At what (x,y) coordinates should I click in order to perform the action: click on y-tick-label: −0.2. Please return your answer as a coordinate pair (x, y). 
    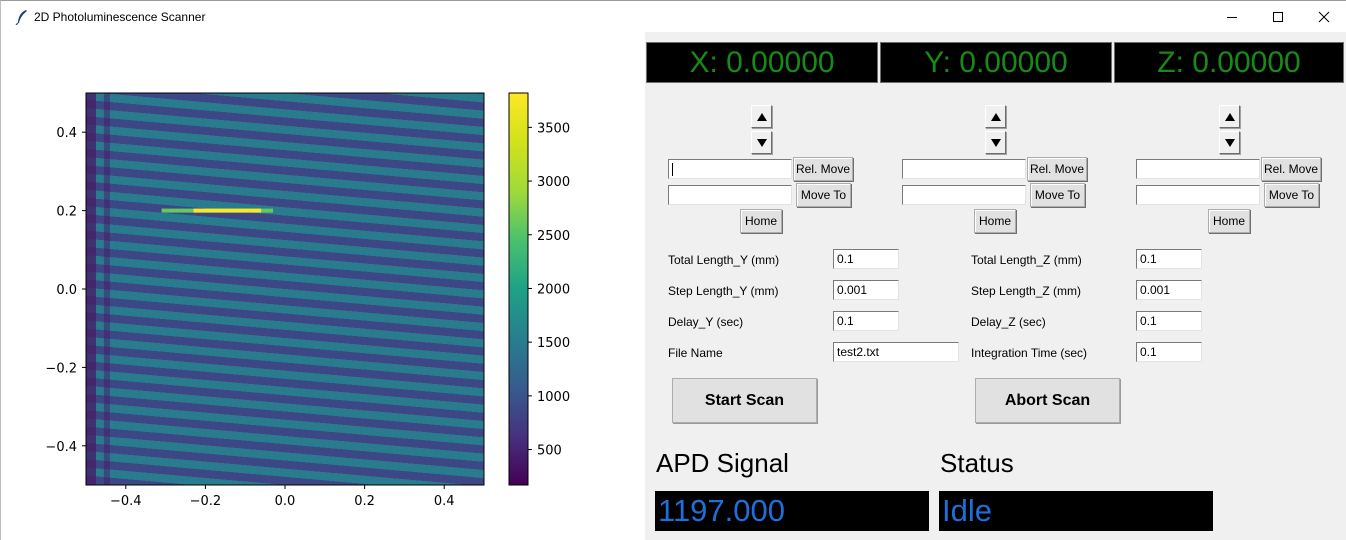
    Looking at the image, I should click on (61, 368).